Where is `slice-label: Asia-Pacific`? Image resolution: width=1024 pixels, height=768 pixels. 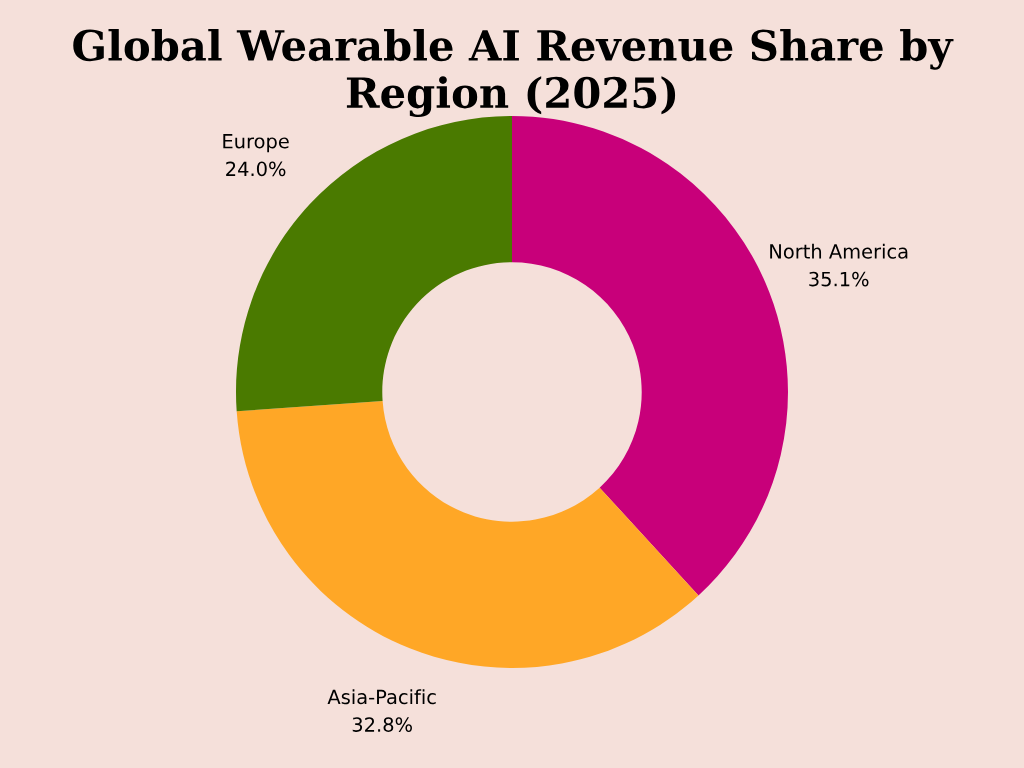
slice-label: Asia-Pacific is located at coordinates (381, 697).